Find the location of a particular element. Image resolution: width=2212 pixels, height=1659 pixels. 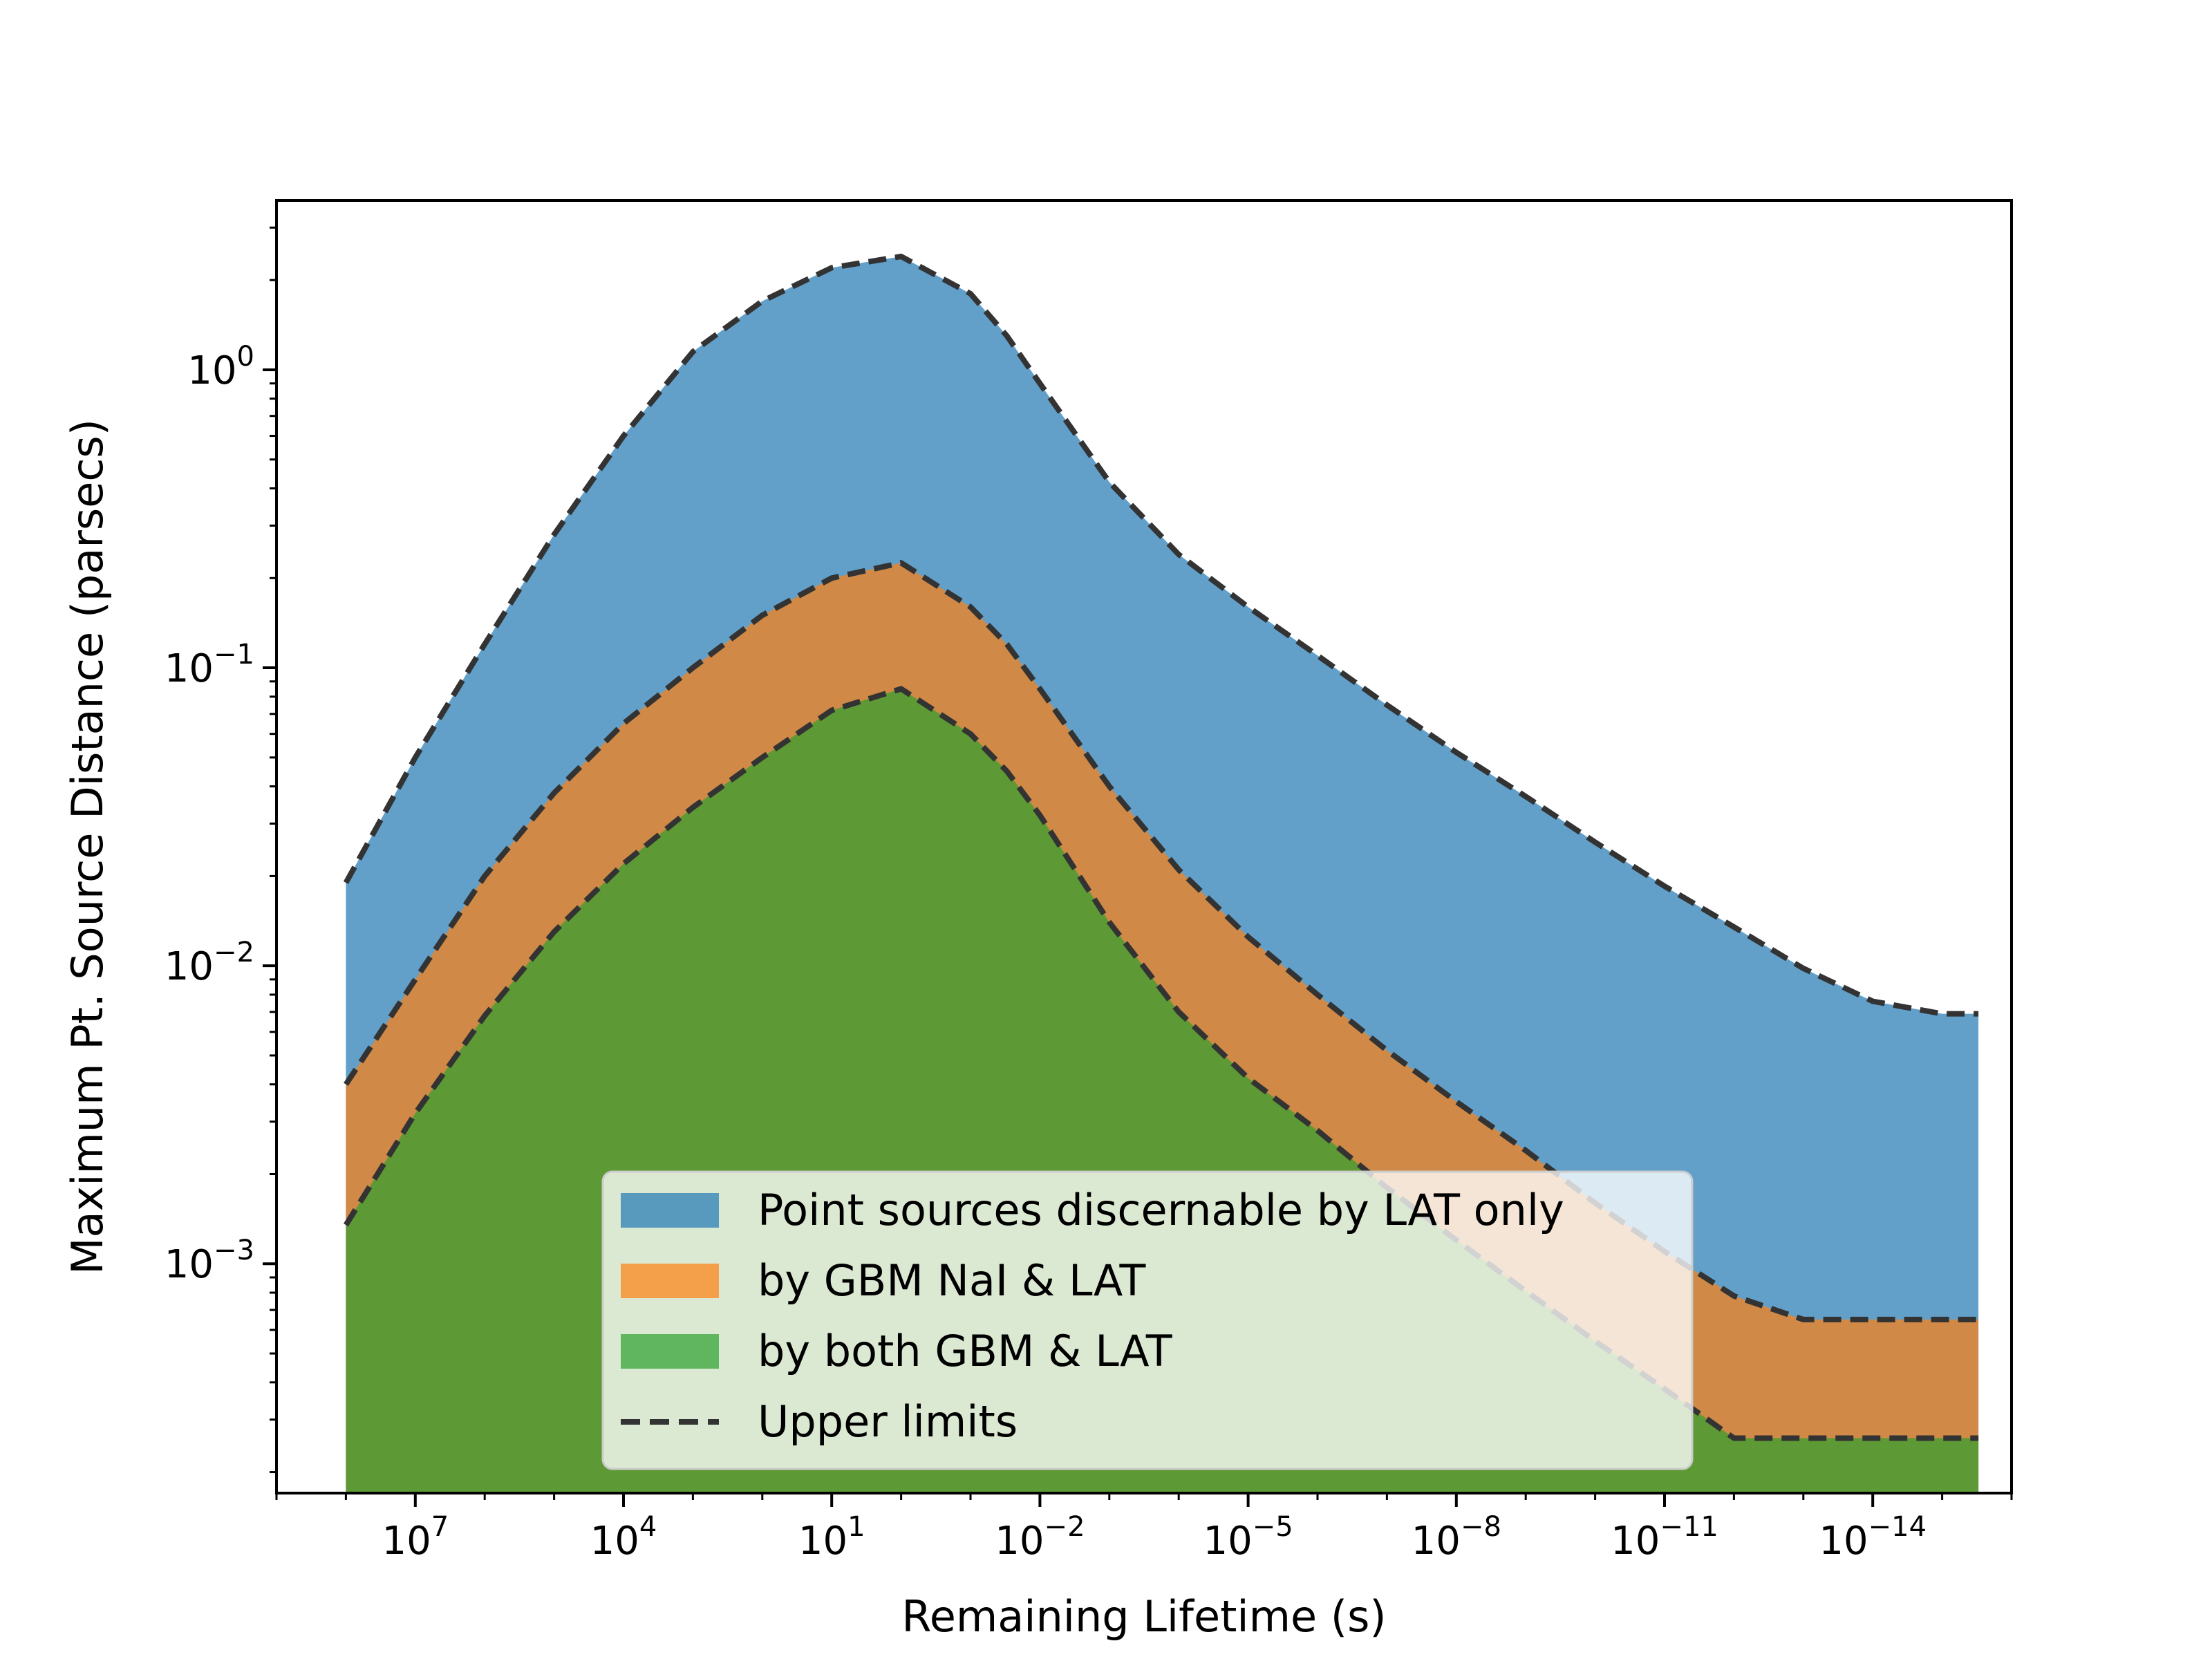

legend-label-both: by both GBM & LAT is located at coordinates (965, 1351).